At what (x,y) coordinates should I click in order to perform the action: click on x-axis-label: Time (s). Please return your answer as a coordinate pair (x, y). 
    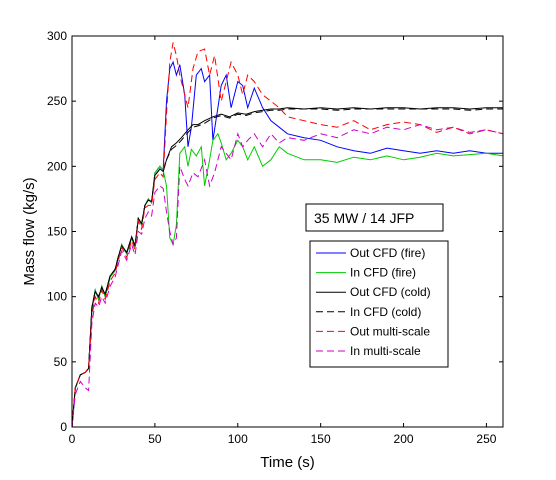
    Looking at the image, I should click on (287, 462).